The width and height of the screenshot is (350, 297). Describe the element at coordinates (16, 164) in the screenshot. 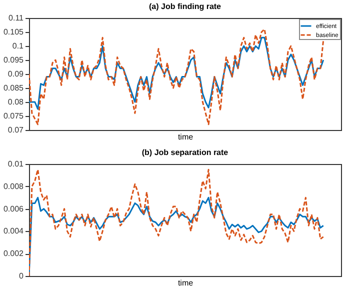

I see `y-tick-label: 0.01` at that location.